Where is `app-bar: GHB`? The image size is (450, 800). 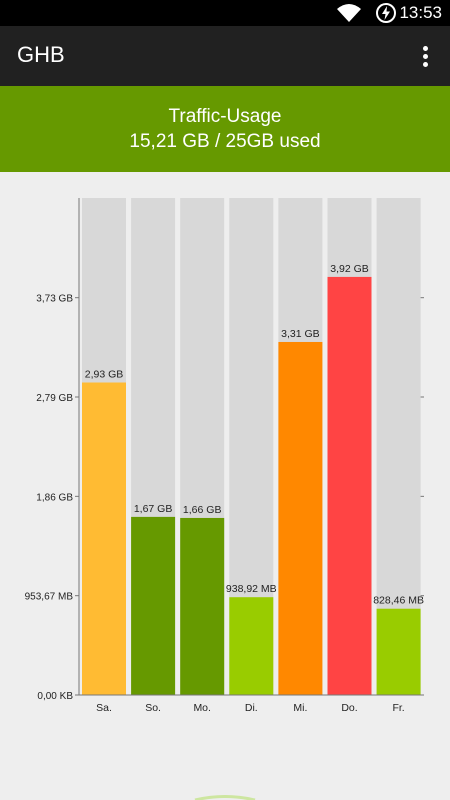 app-bar: GHB is located at coordinates (225, 56).